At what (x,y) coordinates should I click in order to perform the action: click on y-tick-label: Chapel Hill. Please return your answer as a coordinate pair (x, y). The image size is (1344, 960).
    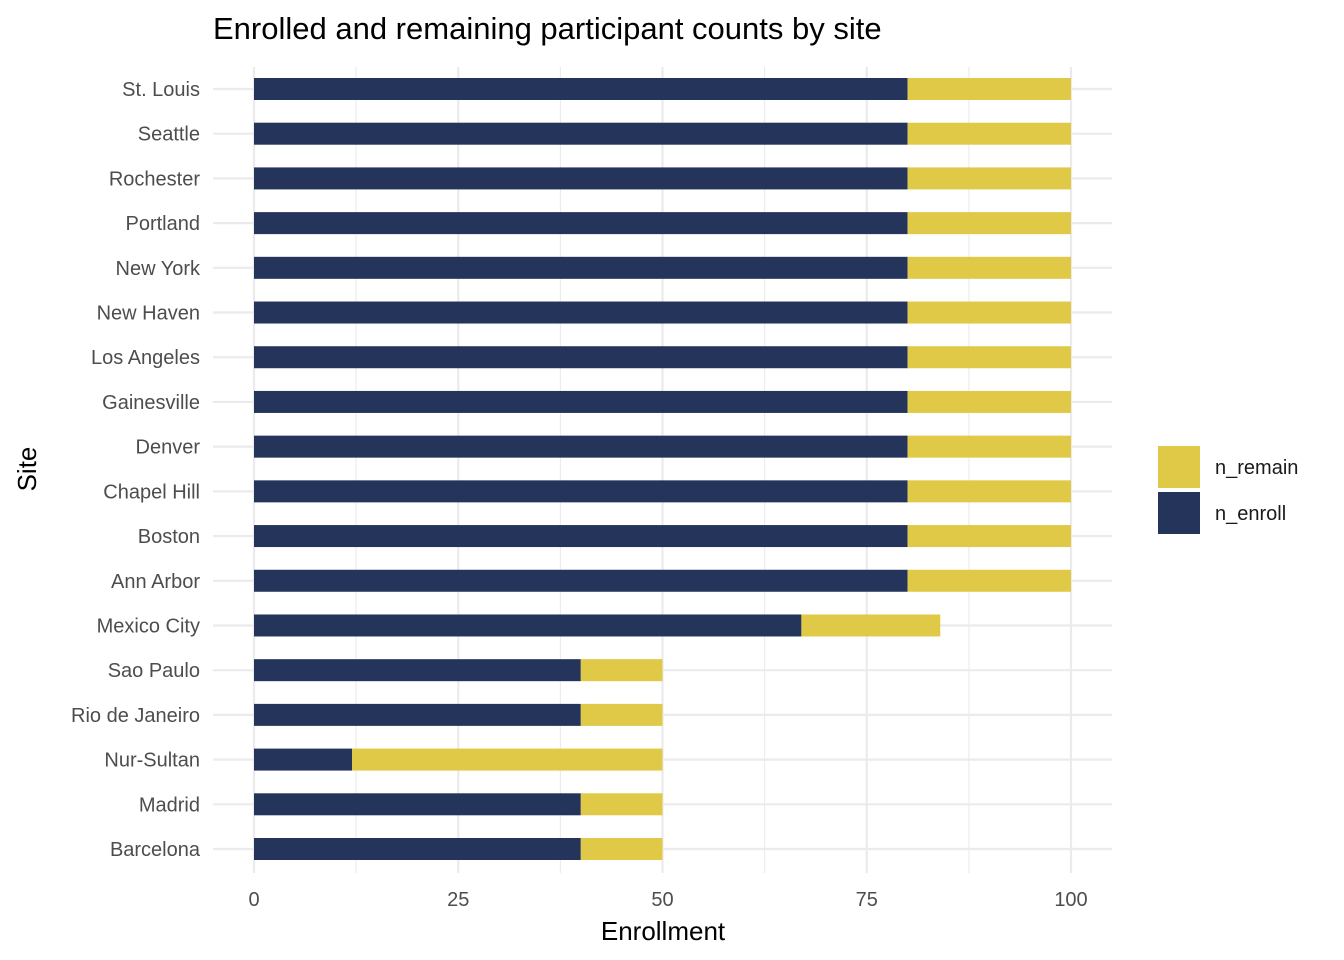
    Looking at the image, I should click on (151, 492).